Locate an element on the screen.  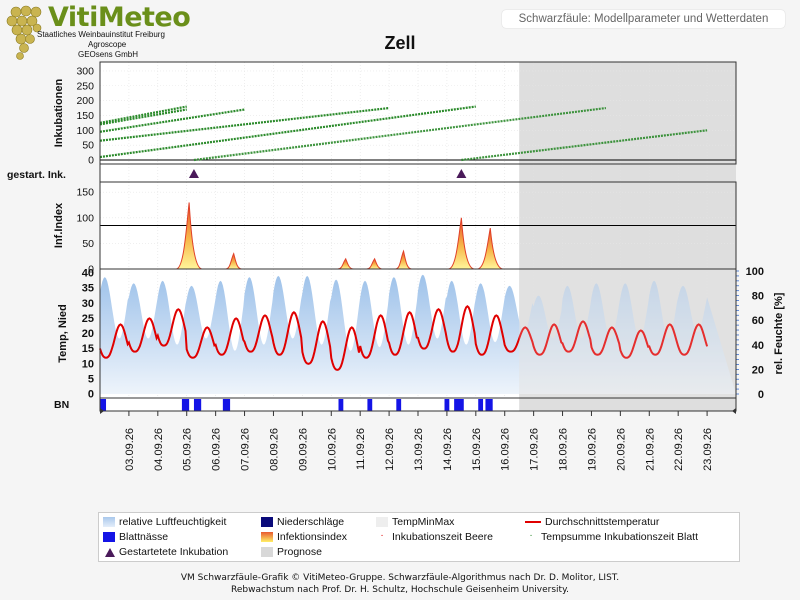
x-tick-label: 08.09.26 is located at coordinates (274, 449).